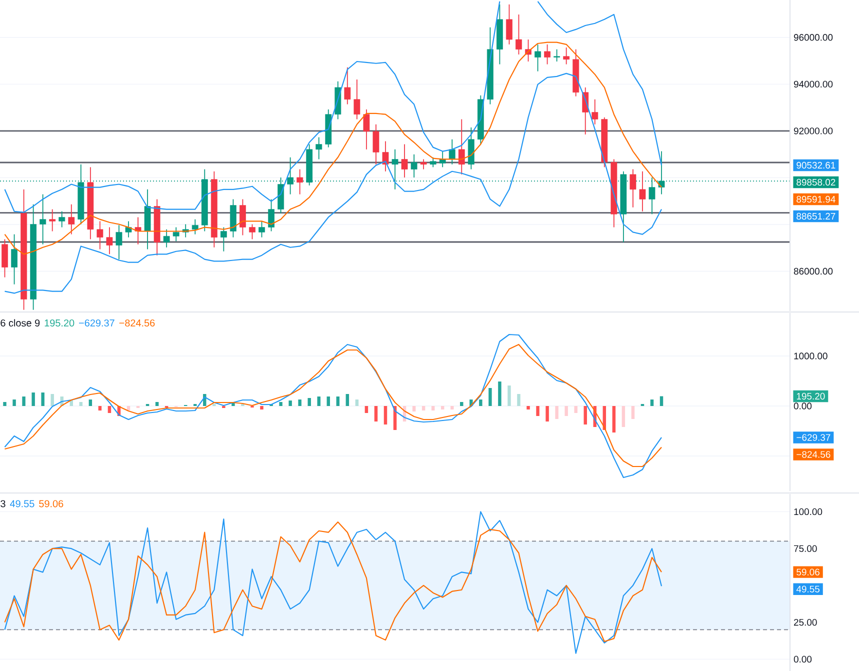 The image size is (859, 671). What do you see at coordinates (813, 454) in the screenshot?
I see `text: −824.56` at bounding box center [813, 454].